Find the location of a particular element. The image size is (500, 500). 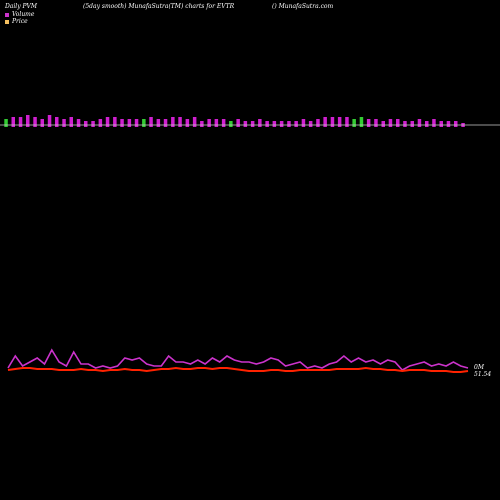

legend-volume: Volume is located at coordinates (19, 14).